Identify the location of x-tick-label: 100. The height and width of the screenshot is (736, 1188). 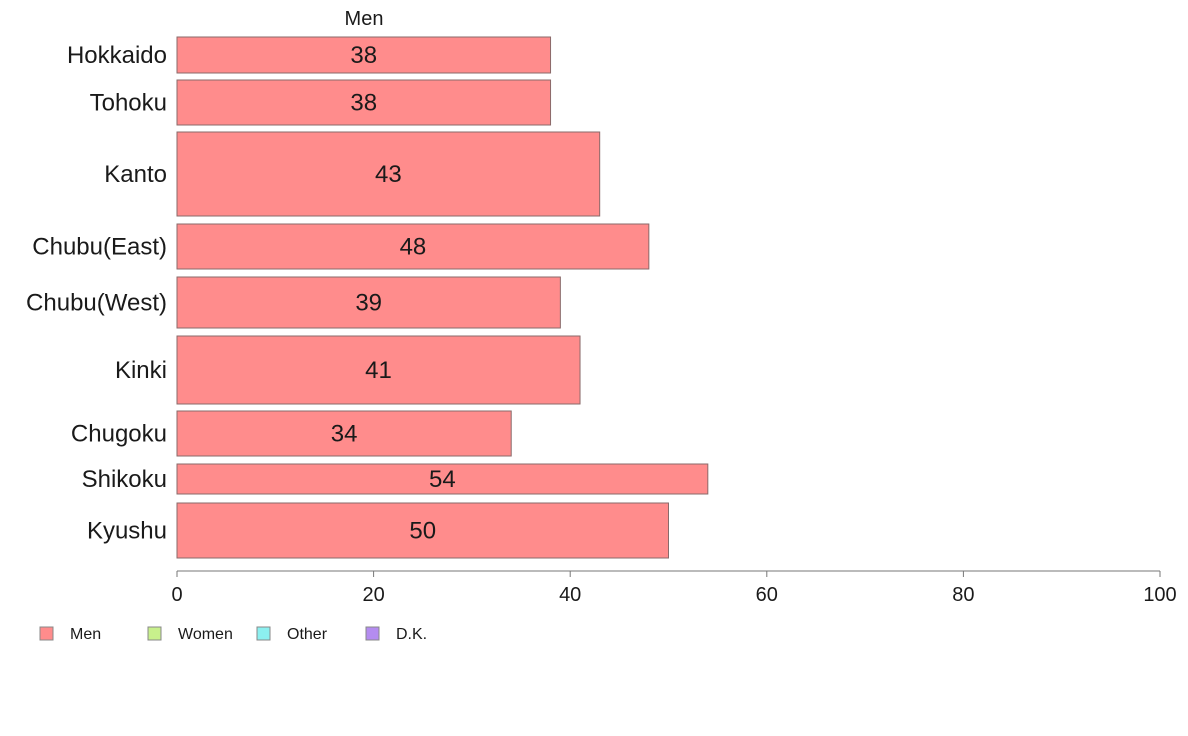
(1159, 595).